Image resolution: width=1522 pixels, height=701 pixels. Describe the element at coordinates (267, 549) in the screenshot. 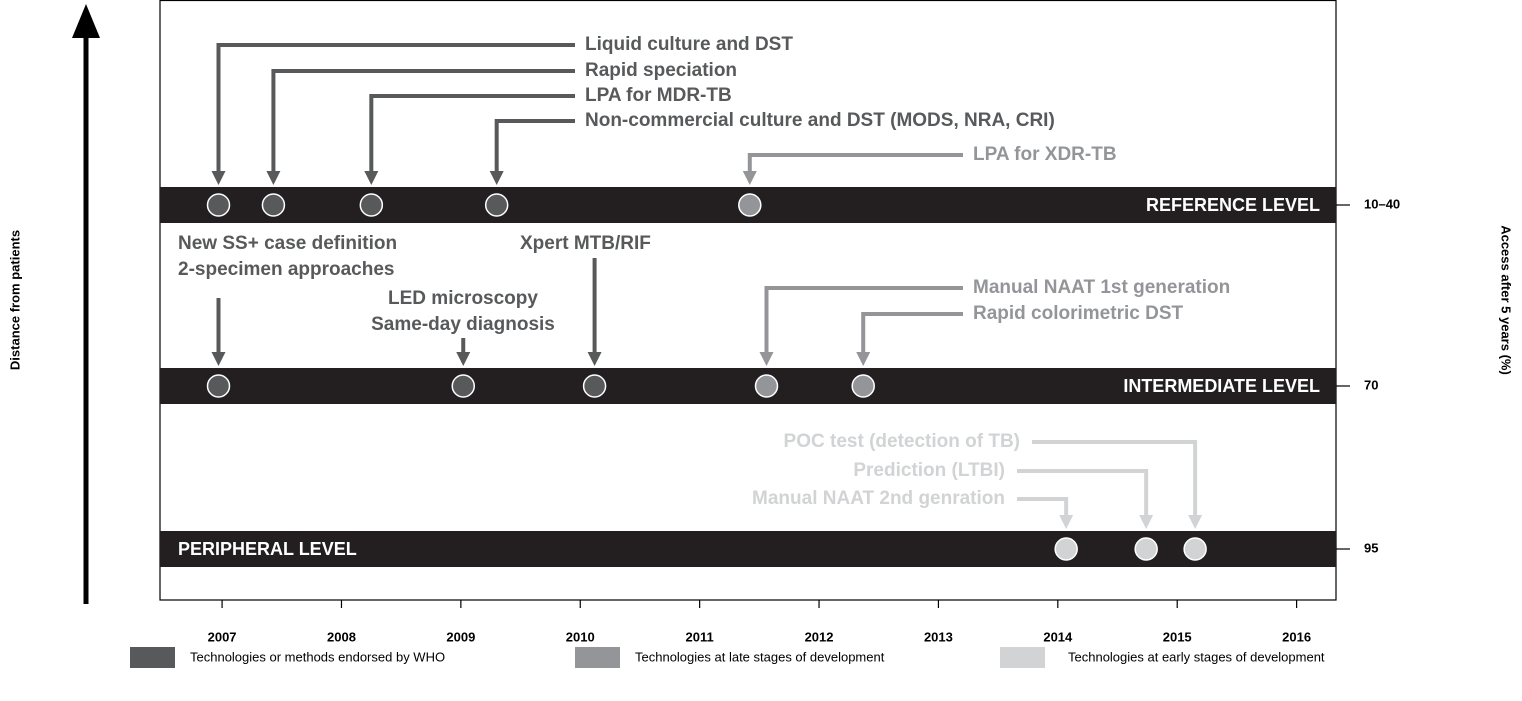

I see `level-name: PERIPHERAL LEVEL` at that location.